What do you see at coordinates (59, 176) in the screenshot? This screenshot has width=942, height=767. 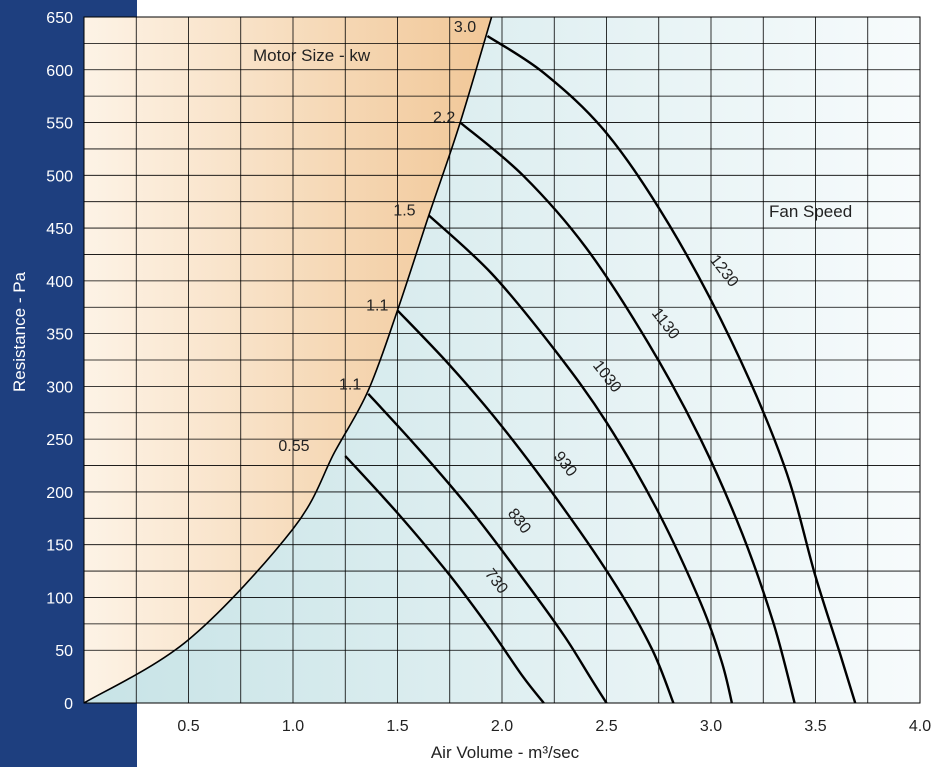 I see `y-tick-label: 500` at bounding box center [59, 176].